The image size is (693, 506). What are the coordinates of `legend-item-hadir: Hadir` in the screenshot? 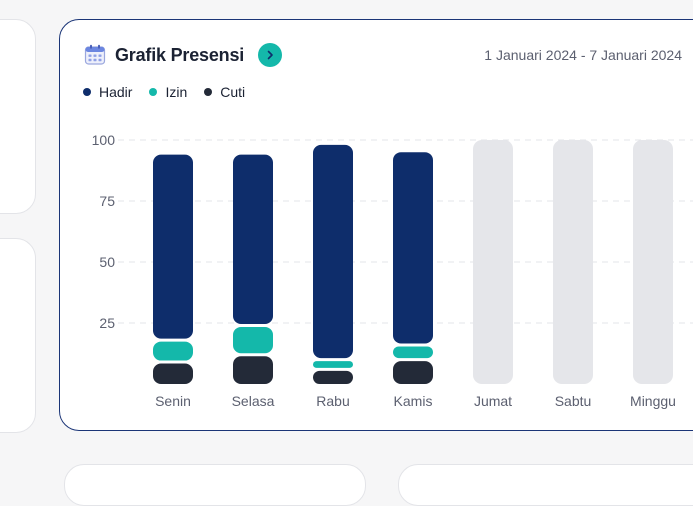 It's located at (107, 92).